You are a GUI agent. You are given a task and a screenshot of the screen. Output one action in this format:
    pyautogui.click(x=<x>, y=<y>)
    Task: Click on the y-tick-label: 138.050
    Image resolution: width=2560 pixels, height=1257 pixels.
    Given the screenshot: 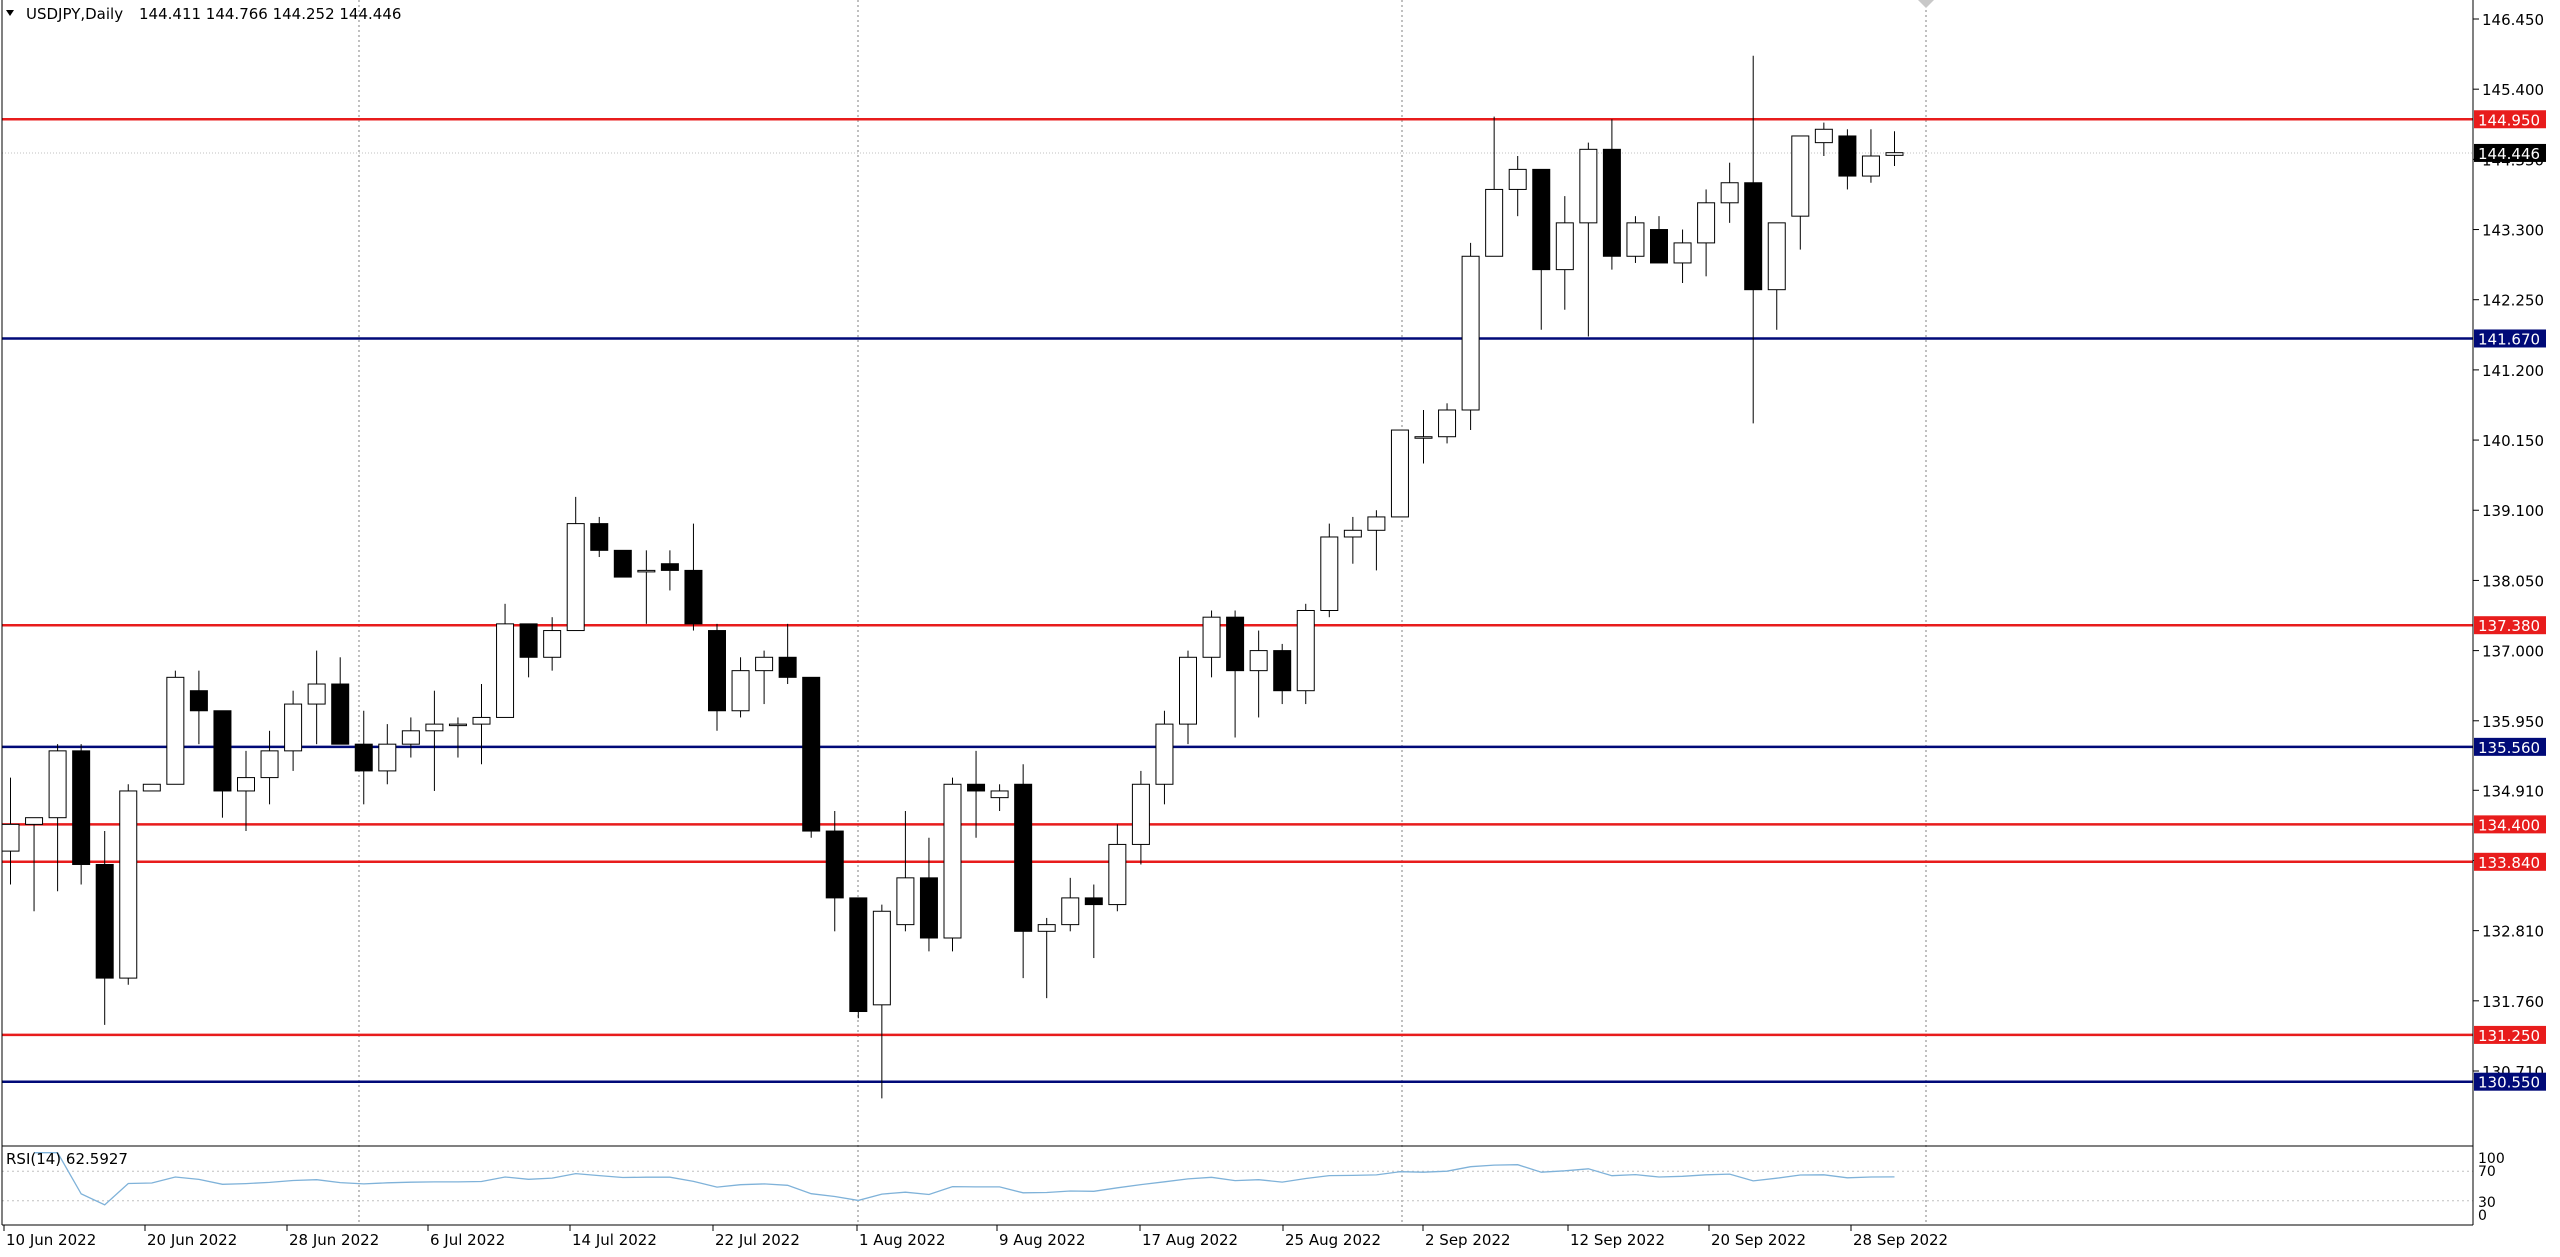 What is the action you would take?
    pyautogui.click(x=2513, y=581)
    